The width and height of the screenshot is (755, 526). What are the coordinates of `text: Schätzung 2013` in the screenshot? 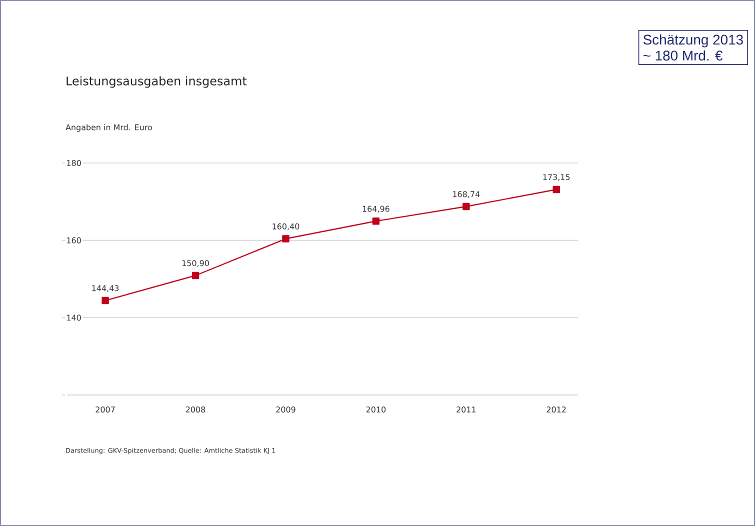 It's located at (693, 41).